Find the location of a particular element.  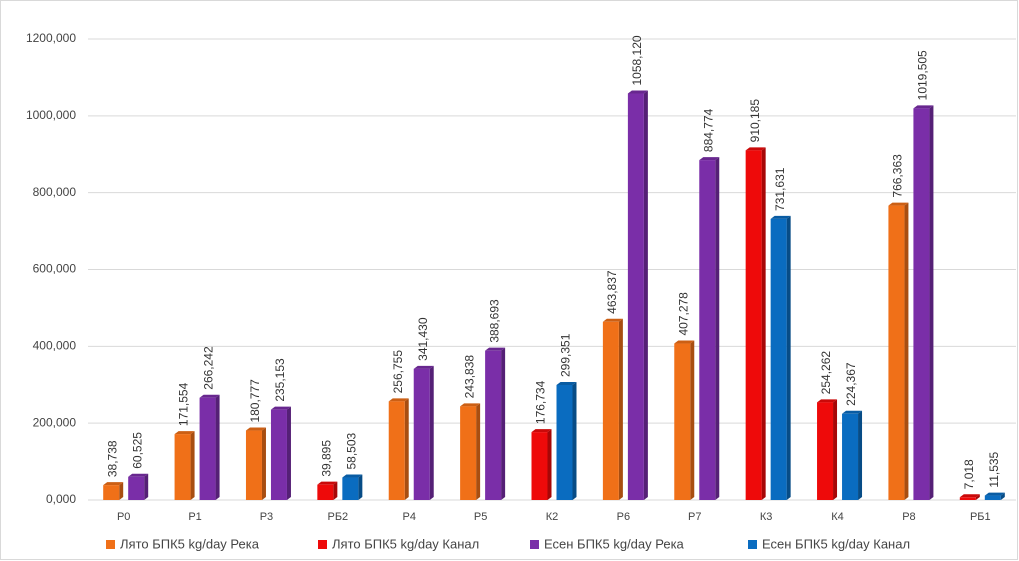

legend-label: Есен БПК5 kg/day Река is located at coordinates (614, 543).